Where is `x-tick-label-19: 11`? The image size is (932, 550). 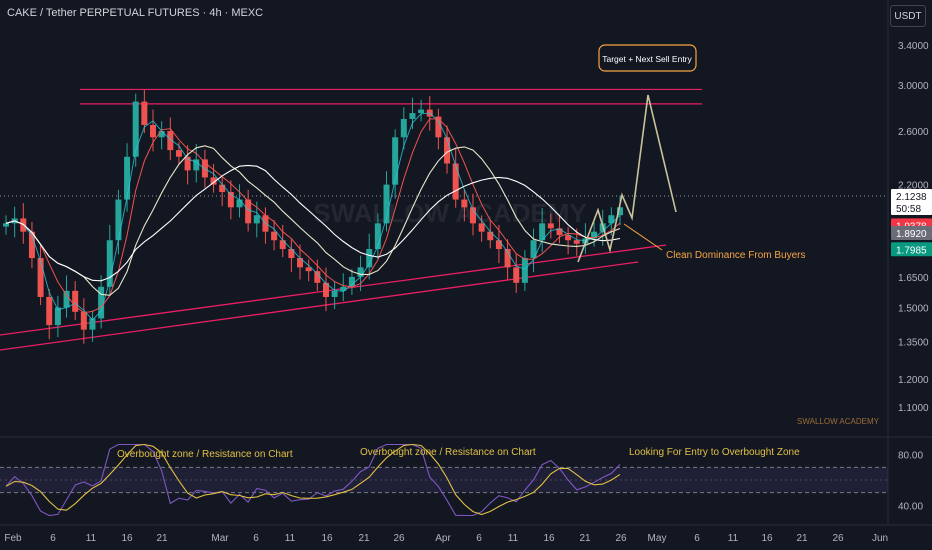 x-tick-label-19: 11 is located at coordinates (733, 538).